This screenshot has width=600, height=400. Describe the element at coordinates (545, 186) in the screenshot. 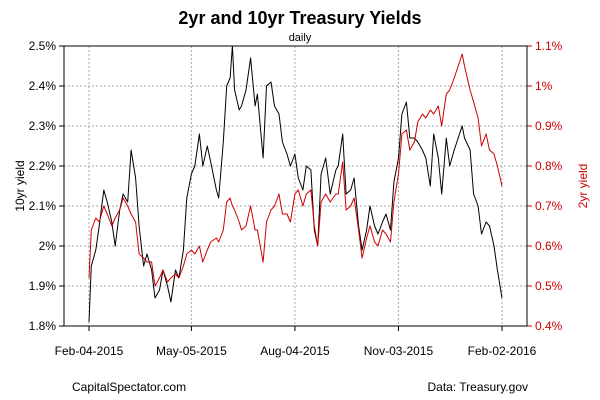

I see `right-axis: 0.4% 0.5% 0.6% 0.7% 0.8% 0.9% 1% 1.1%` at that location.